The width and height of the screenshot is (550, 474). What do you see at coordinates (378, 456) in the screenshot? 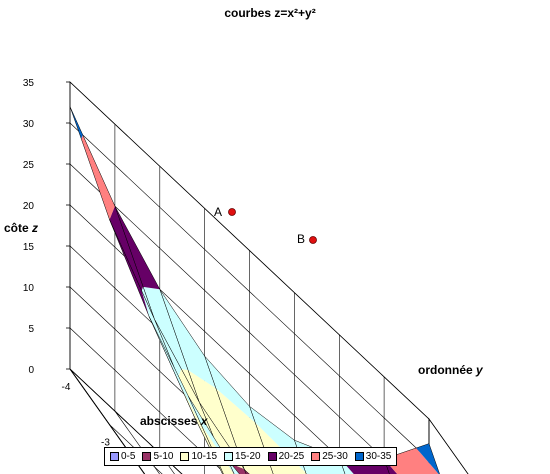
I see `legend-label: 30-35` at bounding box center [378, 456].